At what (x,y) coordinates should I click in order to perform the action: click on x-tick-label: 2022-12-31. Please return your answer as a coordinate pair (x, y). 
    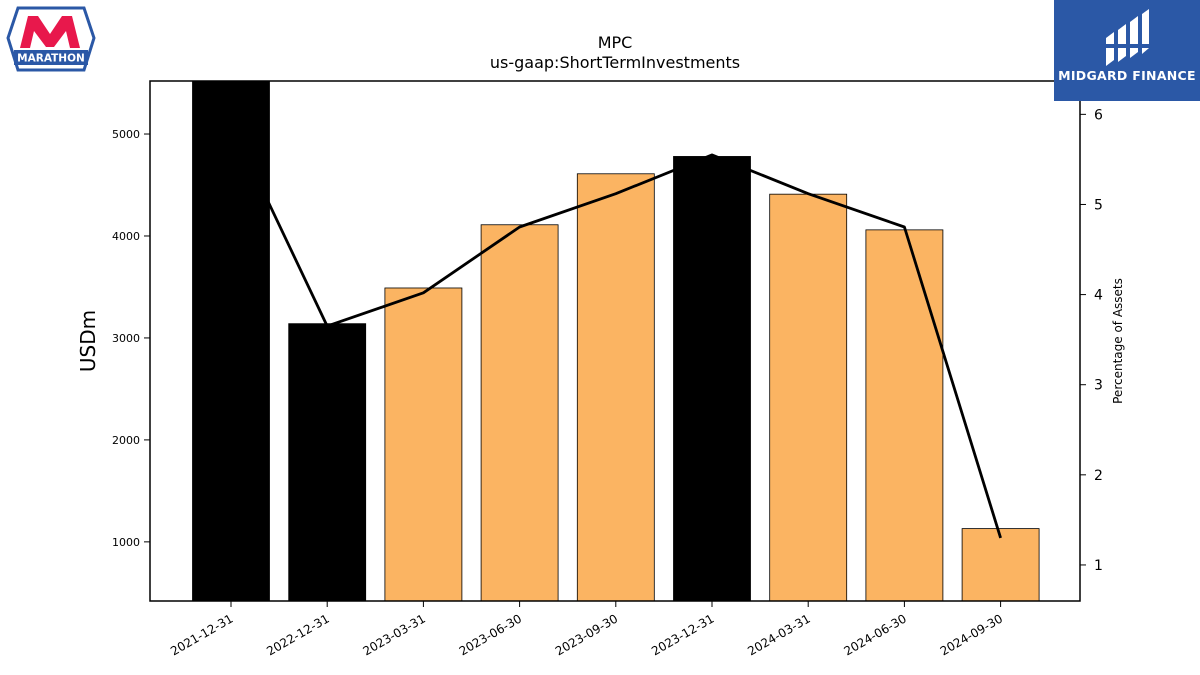
    Looking at the image, I should click on (297, 634).